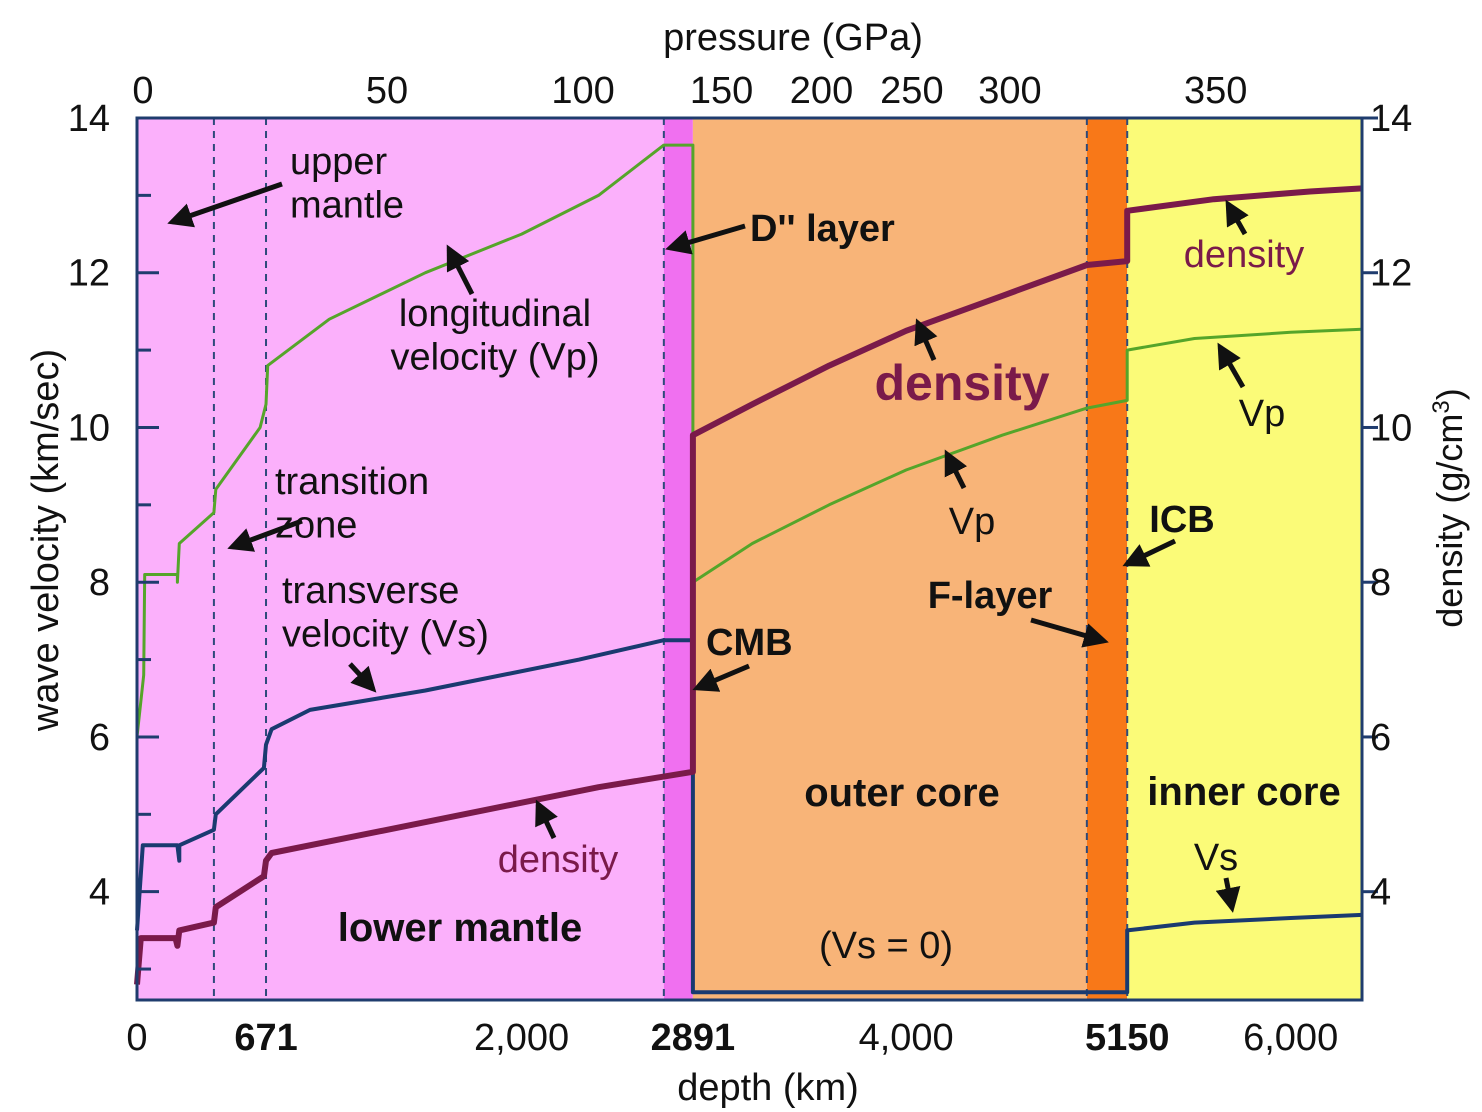 The image size is (1482, 1112). Describe the element at coordinates (1449, 394) in the screenshot. I see `right-axis-title-close: )` at that location.